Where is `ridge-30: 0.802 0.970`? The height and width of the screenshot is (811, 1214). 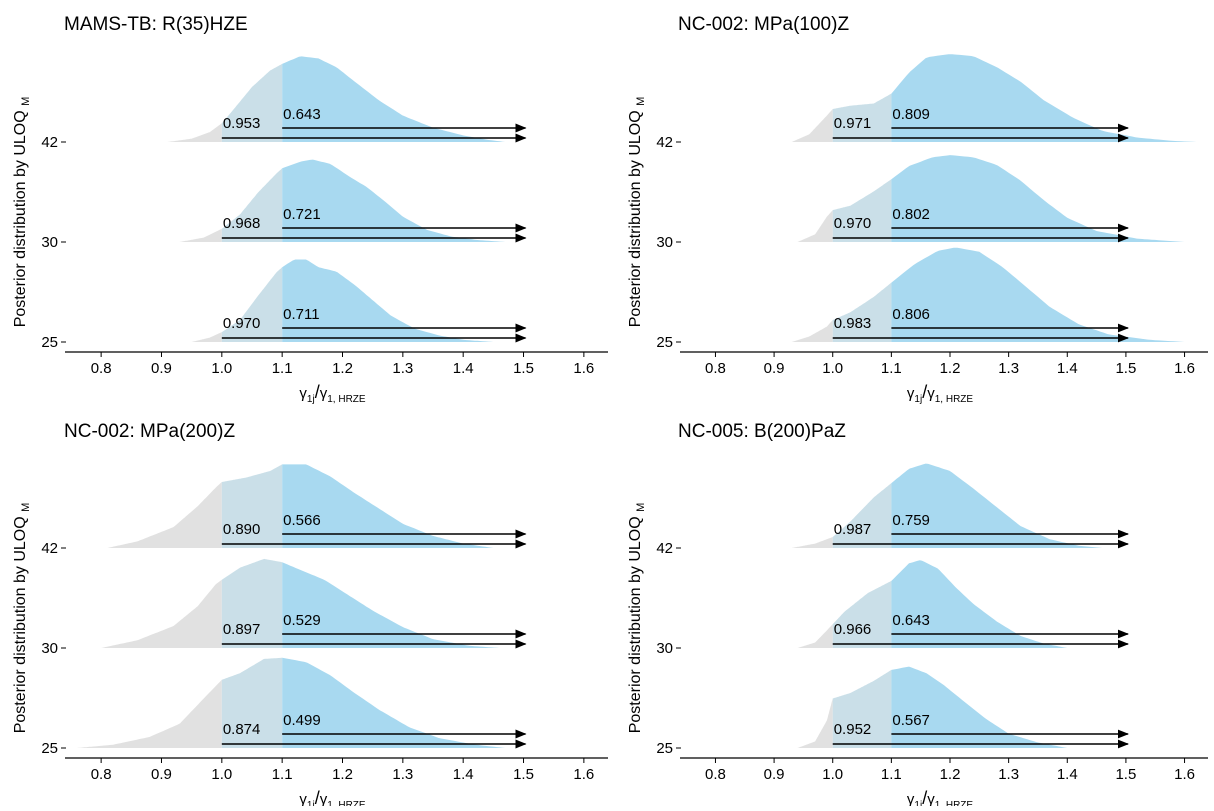 ridge-30: 0.802 0.970 is located at coordinates (991, 199).